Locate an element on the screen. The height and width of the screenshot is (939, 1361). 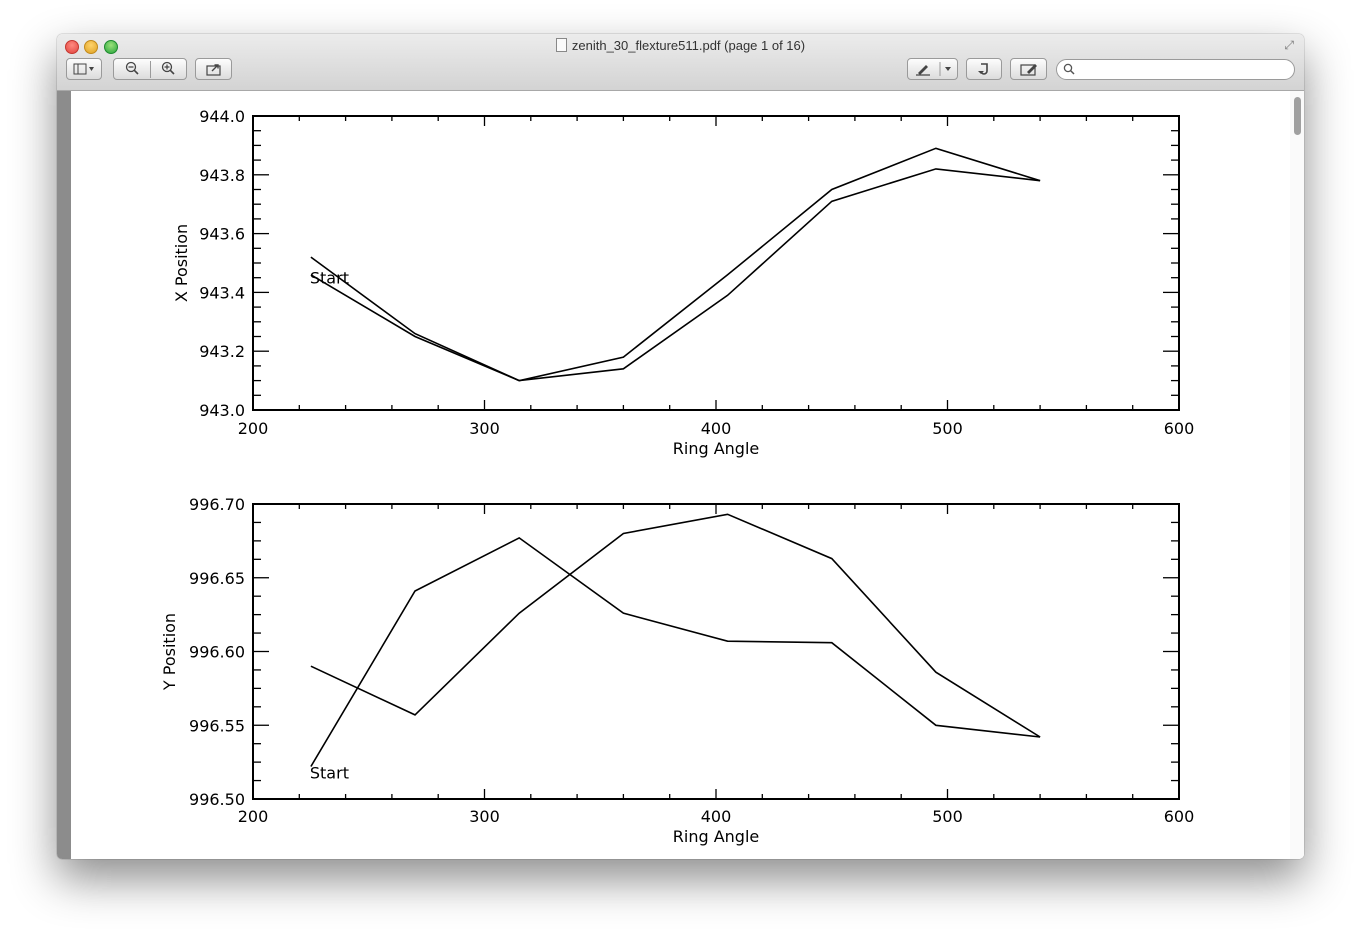
zoom-in-icon is located at coordinates (168, 68).